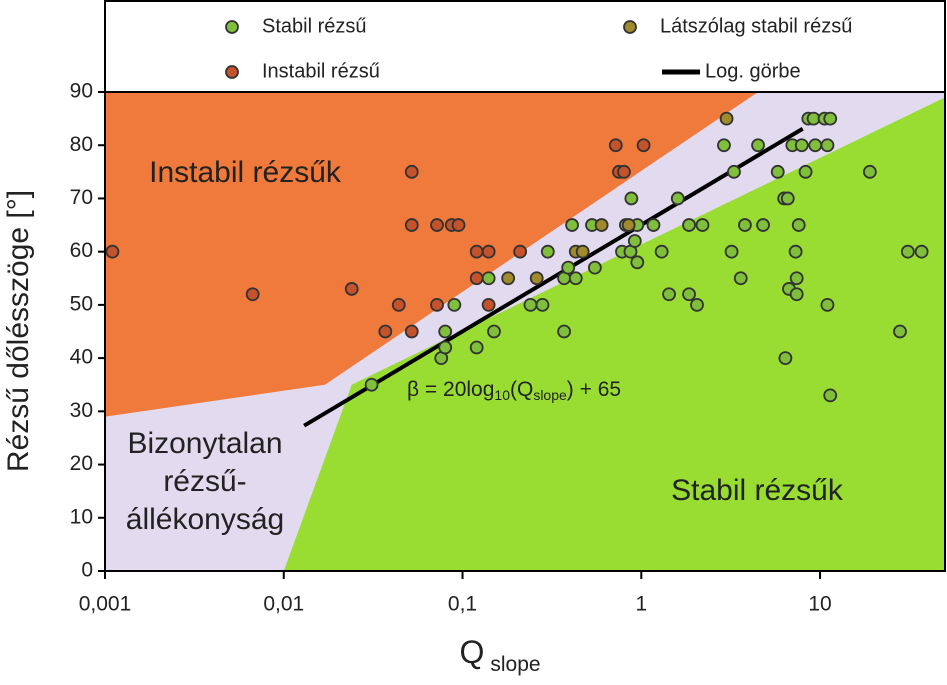 The image size is (947, 685). What do you see at coordinates (819, 604) in the screenshot?
I see `x-tick-label: 10` at bounding box center [819, 604].